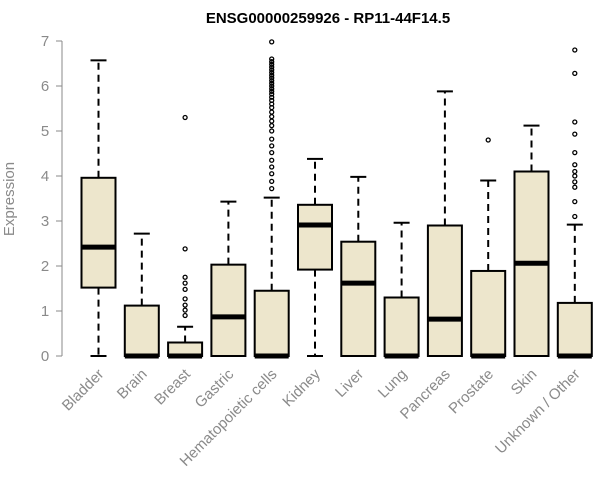 Image resolution: width=600 pixels, height=500 pixels. I want to click on y-tick-label: 2, so click(45, 266).